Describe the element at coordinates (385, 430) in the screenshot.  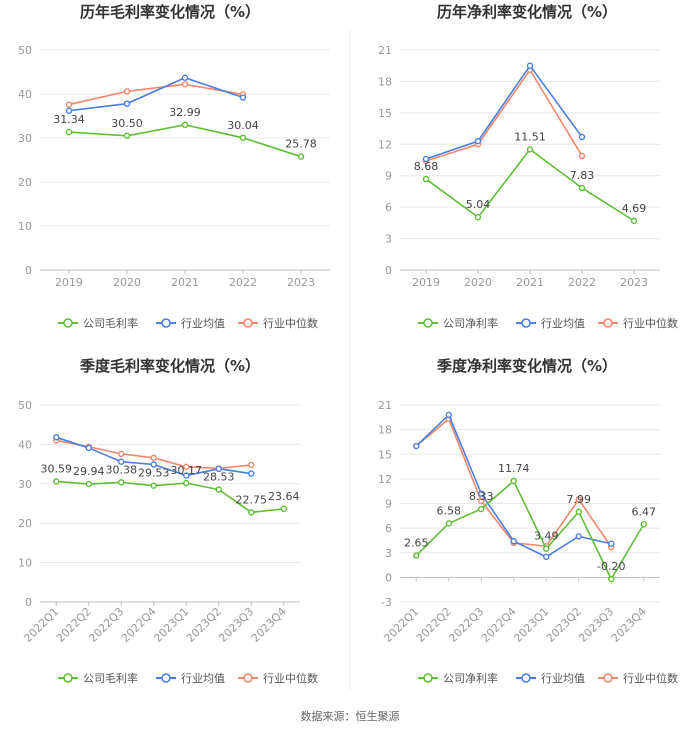
I see `y-tick-label: 18` at that location.